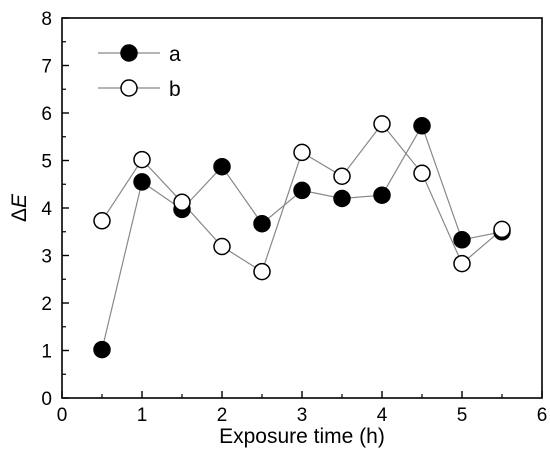 This screenshot has width=550, height=455. I want to click on x-tick-label: 3, so click(302, 415).